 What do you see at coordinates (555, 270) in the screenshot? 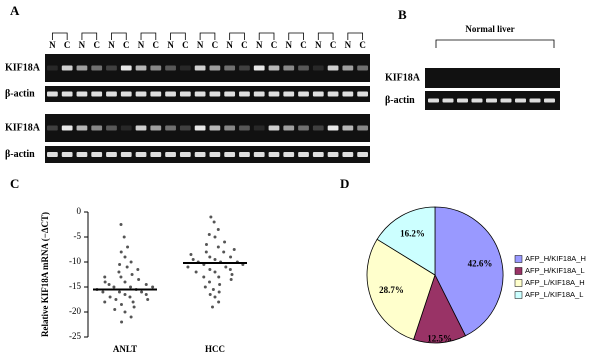
I see `legend-label: AFP_H/KIF18A_L` at bounding box center [555, 270].